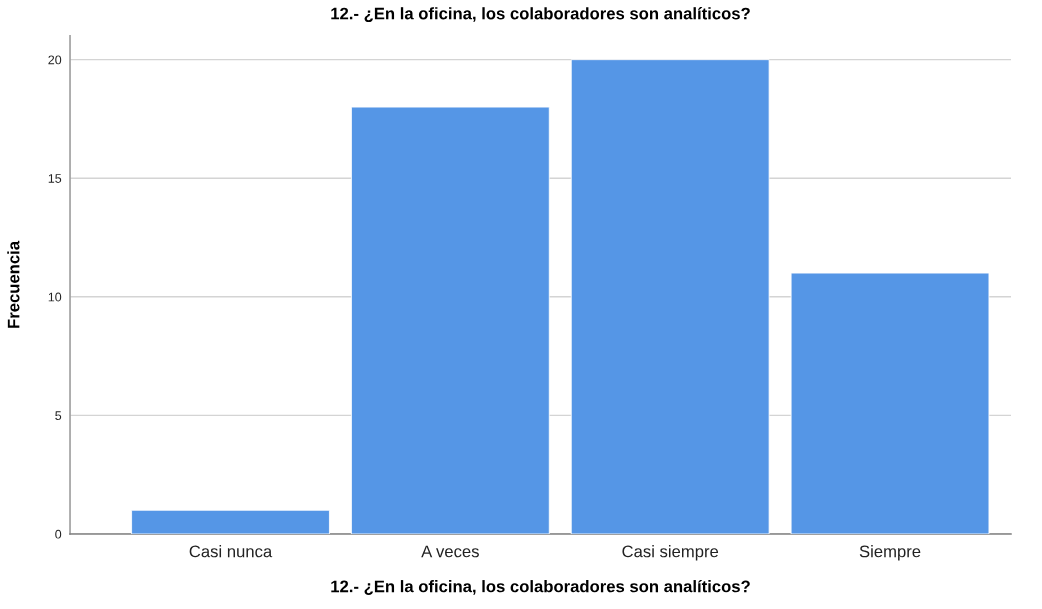 The height and width of the screenshot is (609, 1042). What do you see at coordinates (890, 553) in the screenshot?
I see `x-tick-label: Siempre` at bounding box center [890, 553].